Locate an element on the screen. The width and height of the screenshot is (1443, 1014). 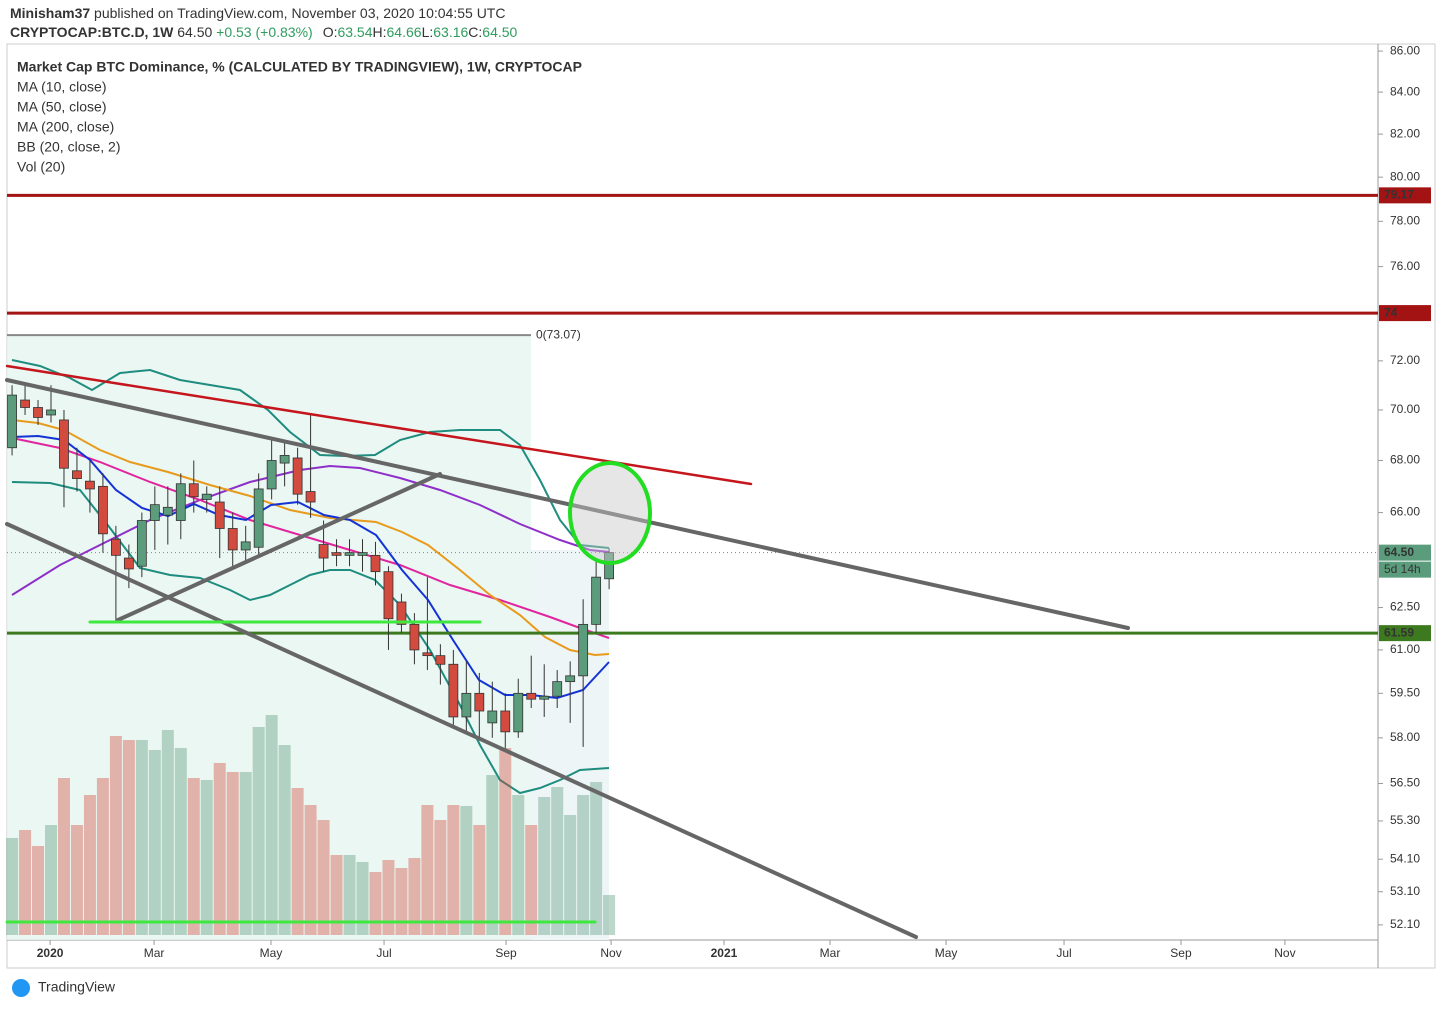
symbol: CRYPTOCAP:BTC.D, 1W is located at coordinates (92, 32).